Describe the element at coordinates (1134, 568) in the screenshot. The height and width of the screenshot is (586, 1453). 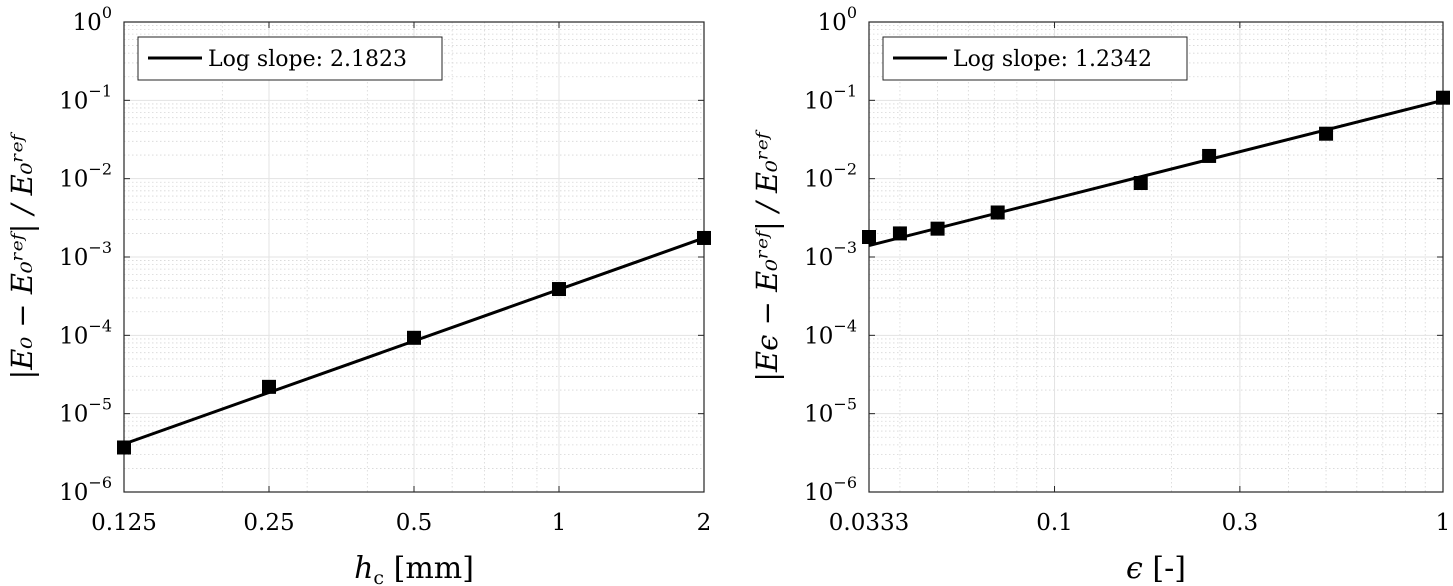
I see `x-axis-symbol: ϵ` at that location.